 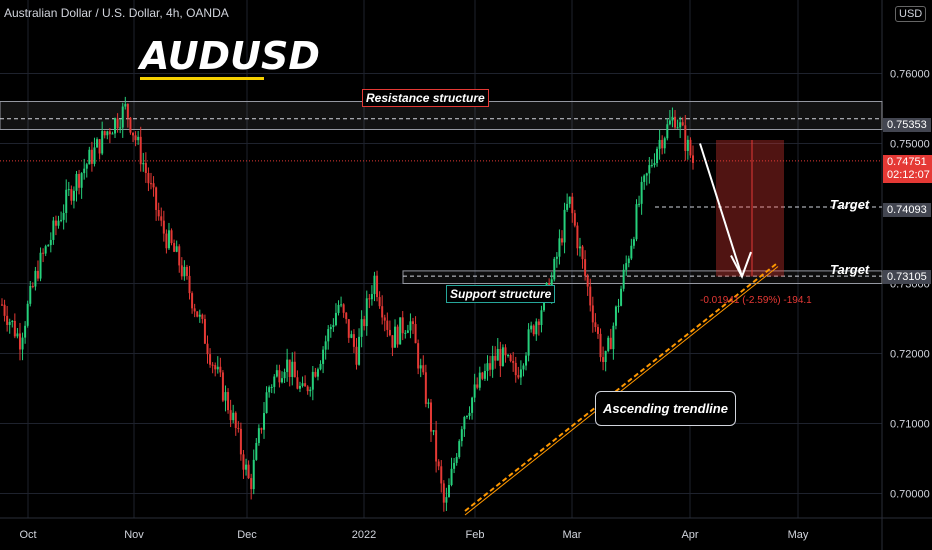 I want to click on x-tick-label: Feb, so click(x=475, y=535).